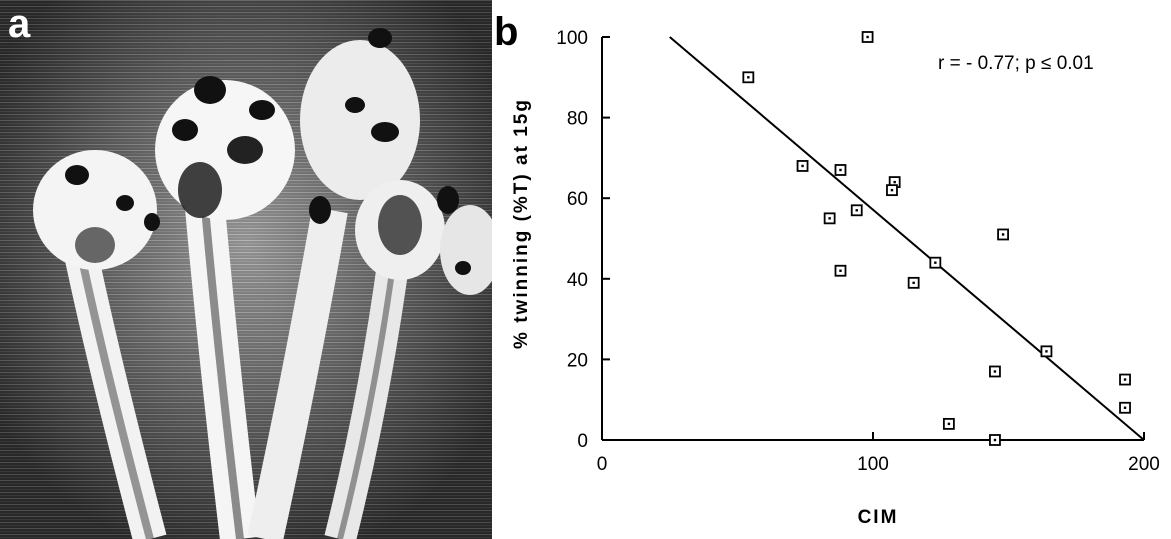 The image size is (1171, 539). Describe the element at coordinates (582, 441) in the screenshot. I see `y-tick-label: 0` at that location.